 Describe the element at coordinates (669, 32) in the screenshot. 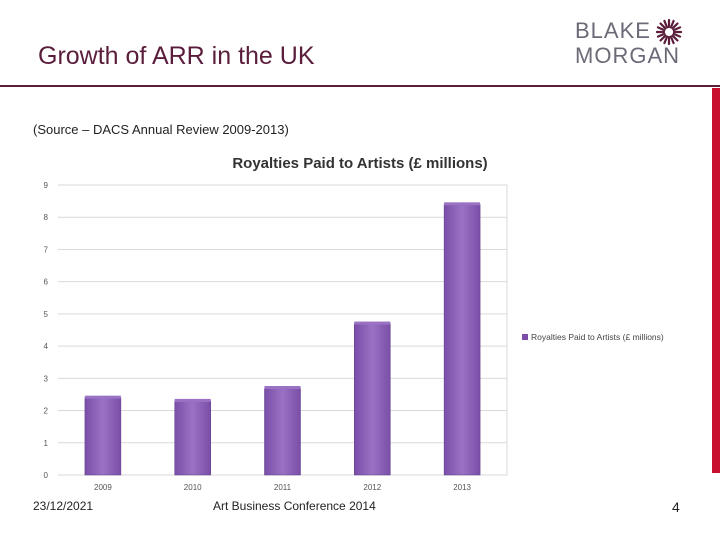

I see `logo-starburst-icon` at that location.